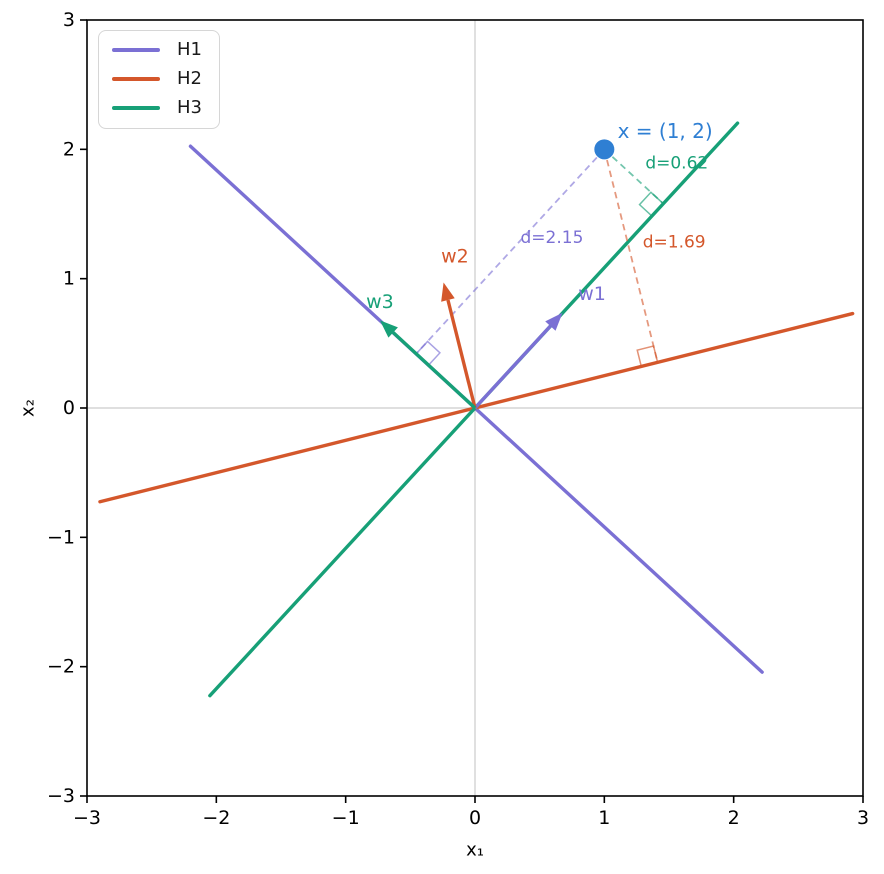  What do you see at coordinates (61, 667) in the screenshot?
I see `y-tick-label: −2` at bounding box center [61, 667].